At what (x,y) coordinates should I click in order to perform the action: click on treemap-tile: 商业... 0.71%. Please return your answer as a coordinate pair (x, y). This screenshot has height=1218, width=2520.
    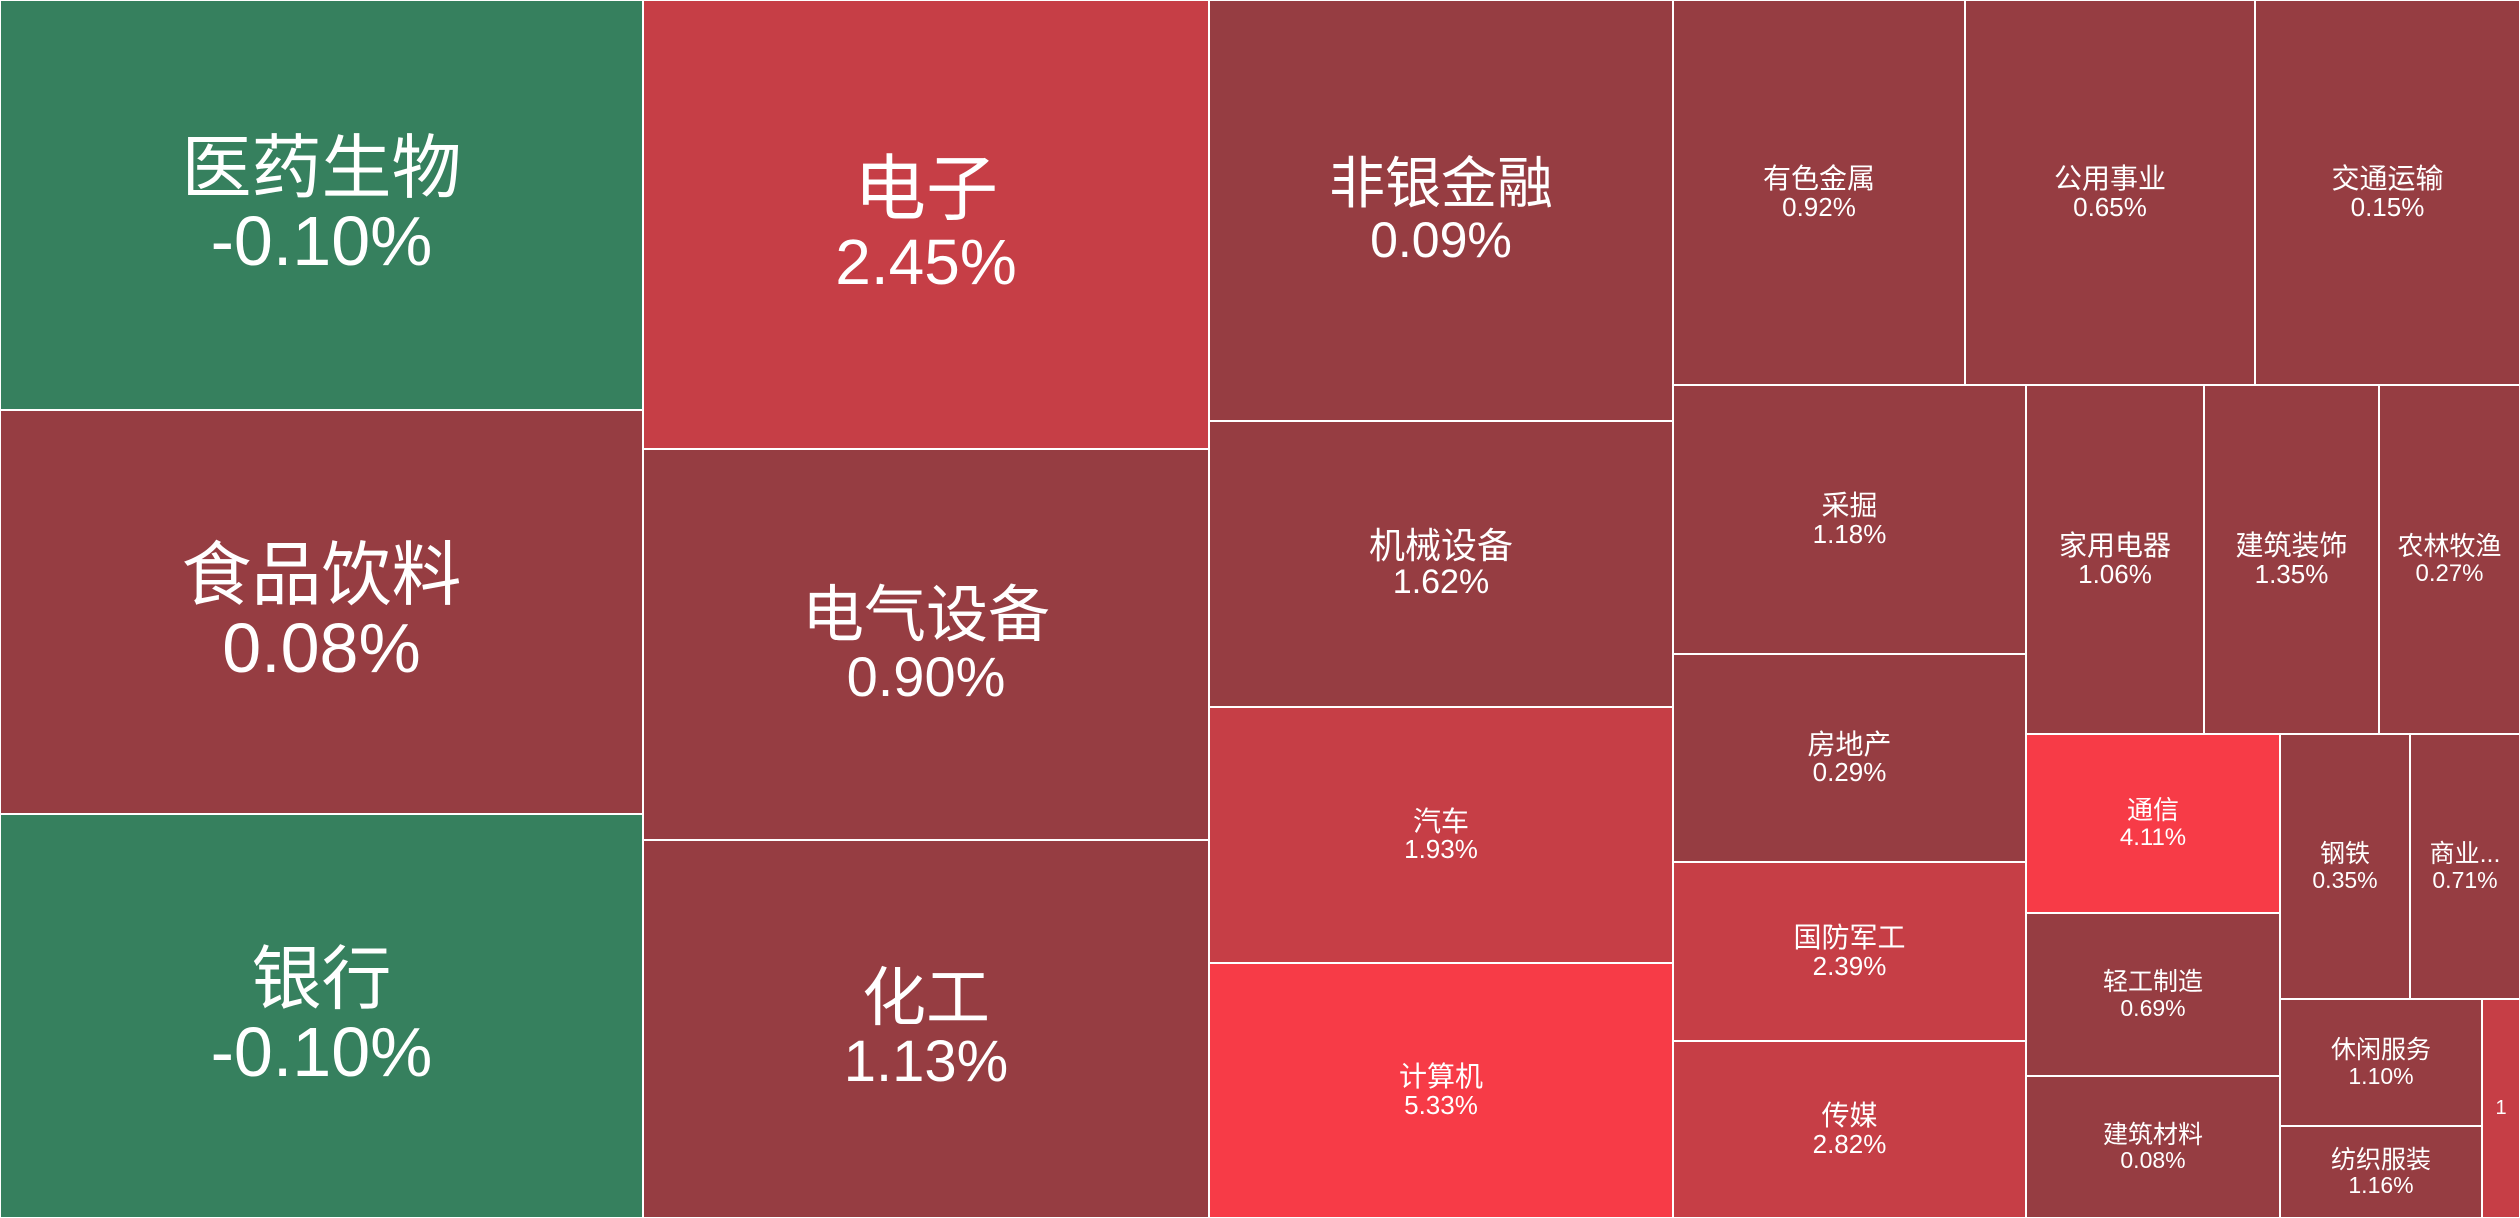
    Looking at the image, I should click on (2465, 866).